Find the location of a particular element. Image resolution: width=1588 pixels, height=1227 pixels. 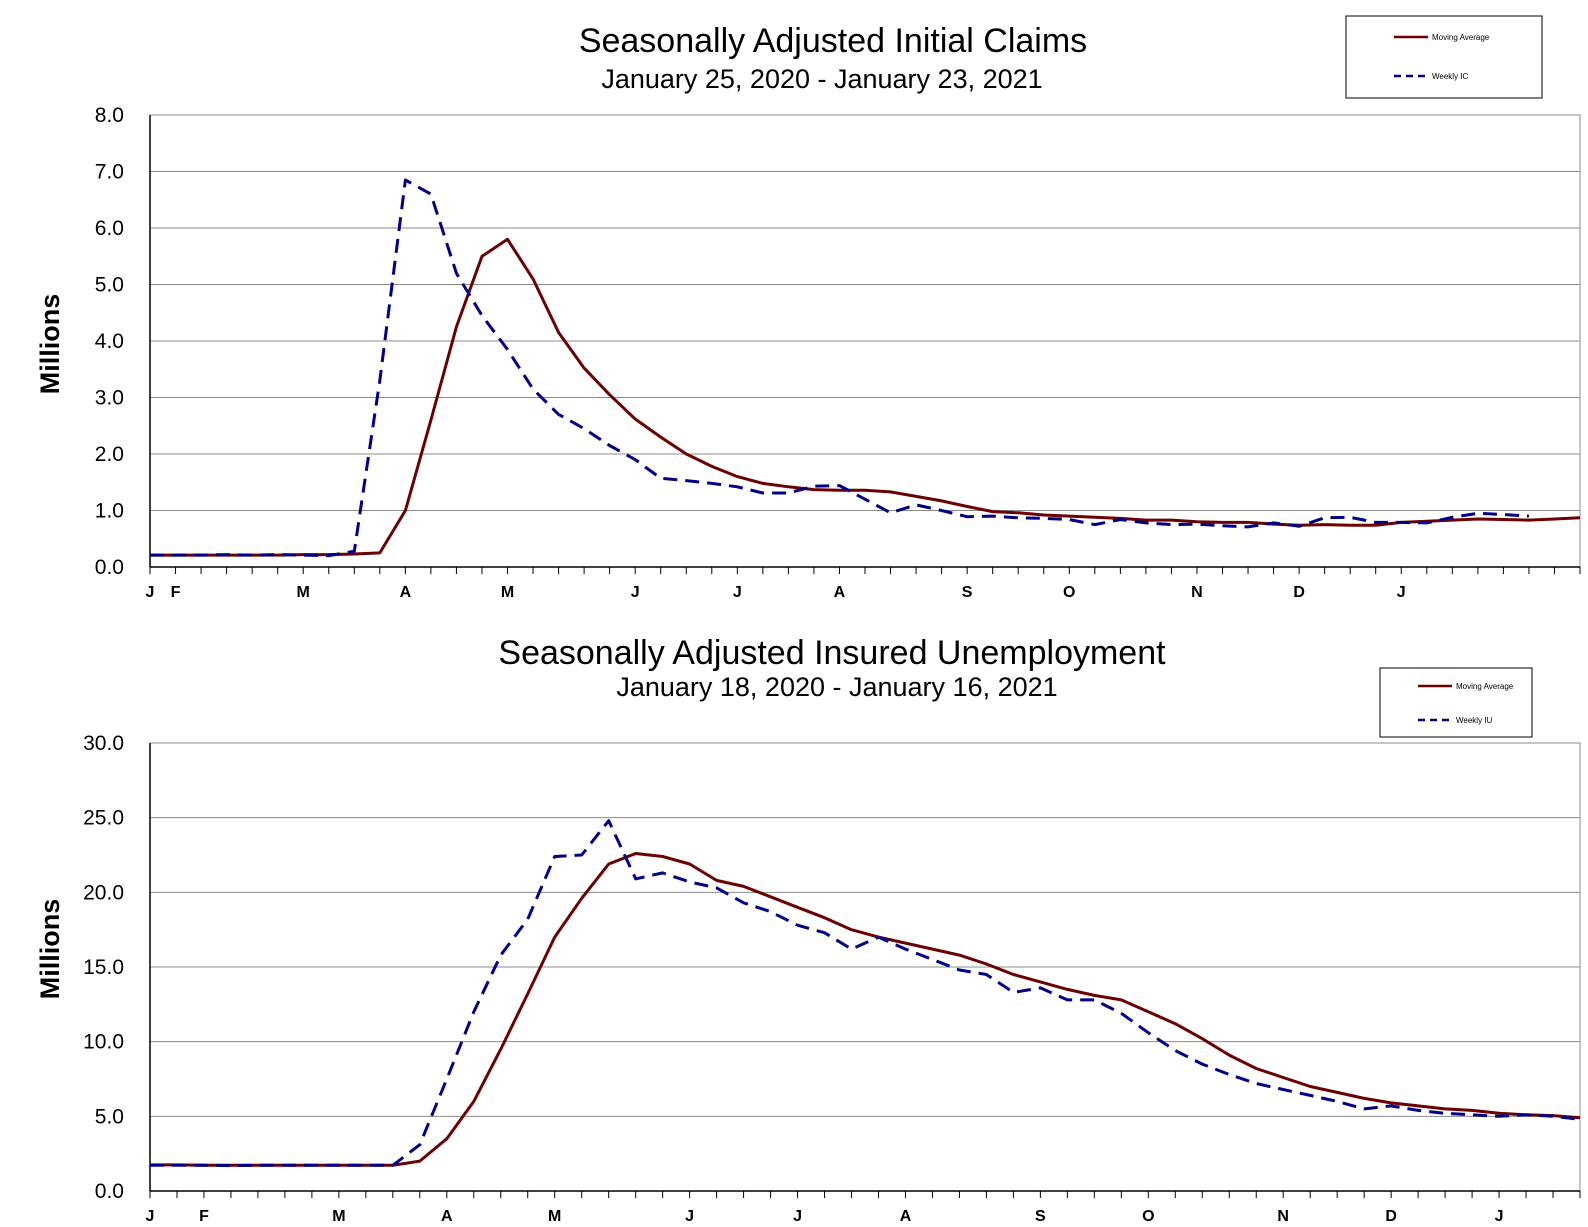

chart-title: Seasonally Adjusted Initial Claims is located at coordinates (833, 41).